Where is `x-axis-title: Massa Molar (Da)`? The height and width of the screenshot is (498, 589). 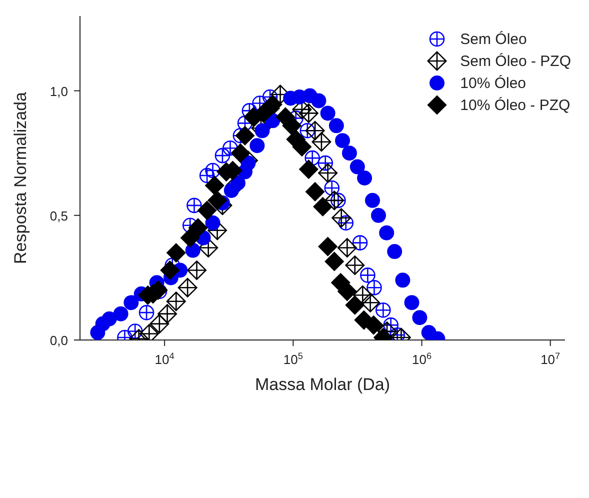
x-axis-title: Massa Molar (Da) is located at coordinates (322, 384).